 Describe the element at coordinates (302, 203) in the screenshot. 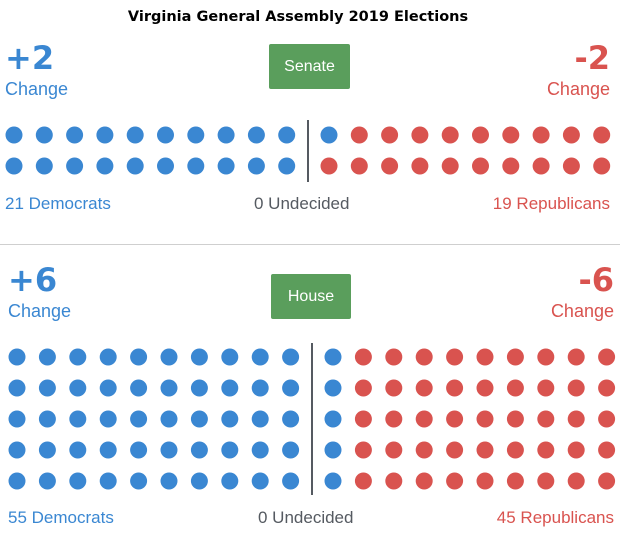

I see `undecided-count: 0 Undecided` at that location.